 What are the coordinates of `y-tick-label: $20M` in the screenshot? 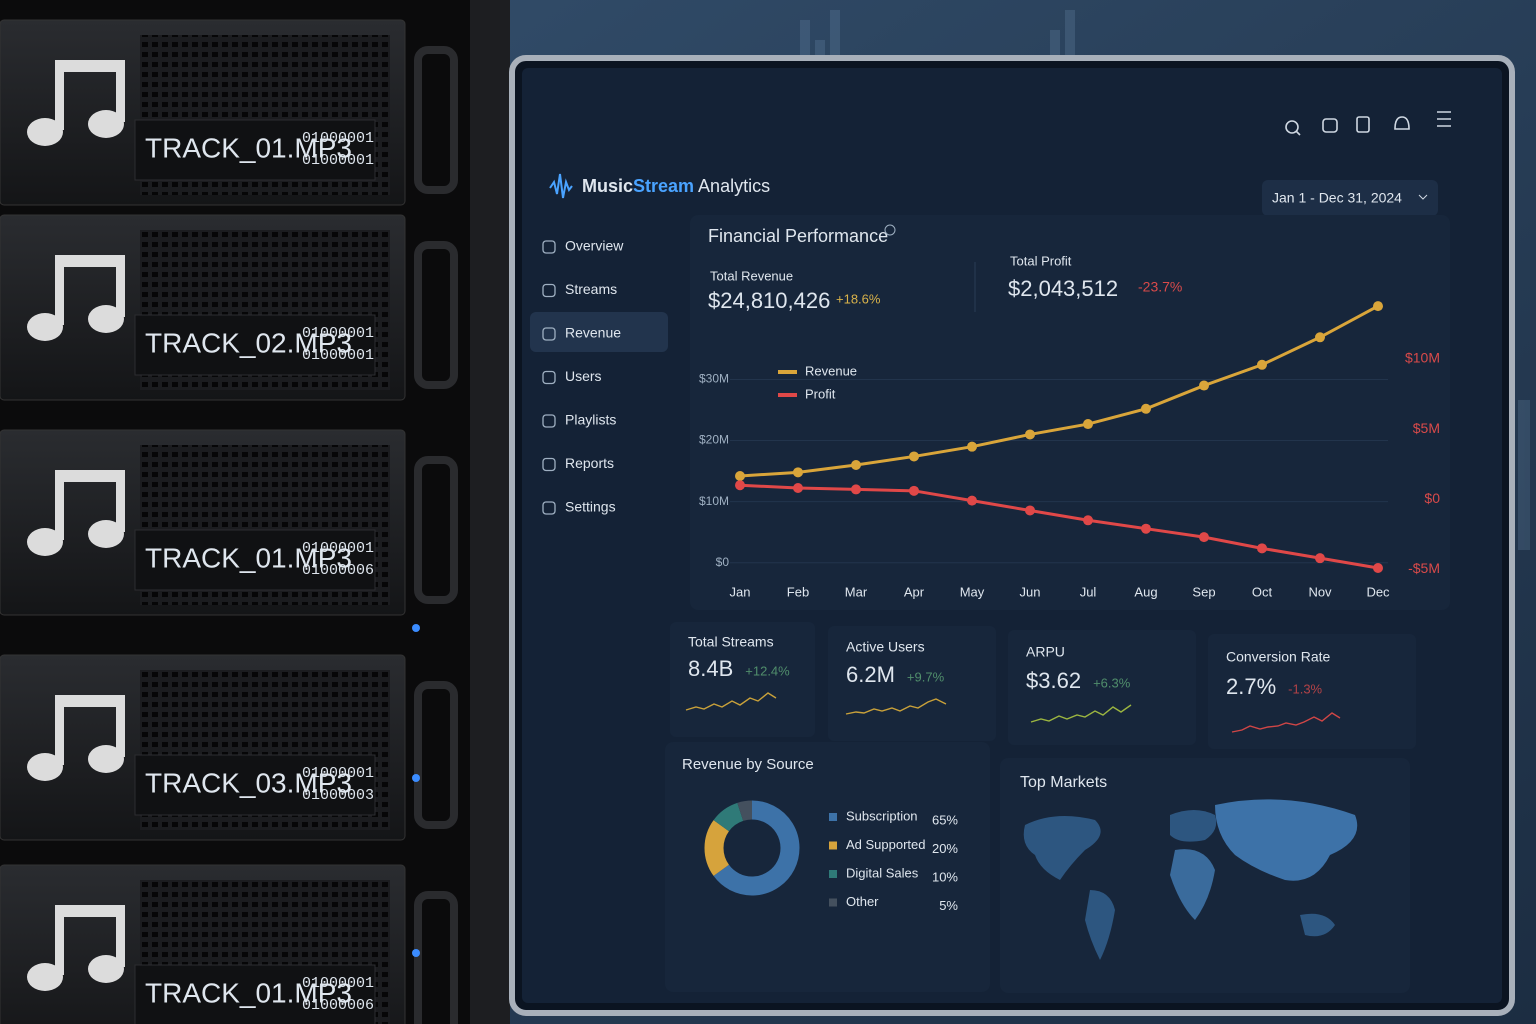 It's located at (714, 440).